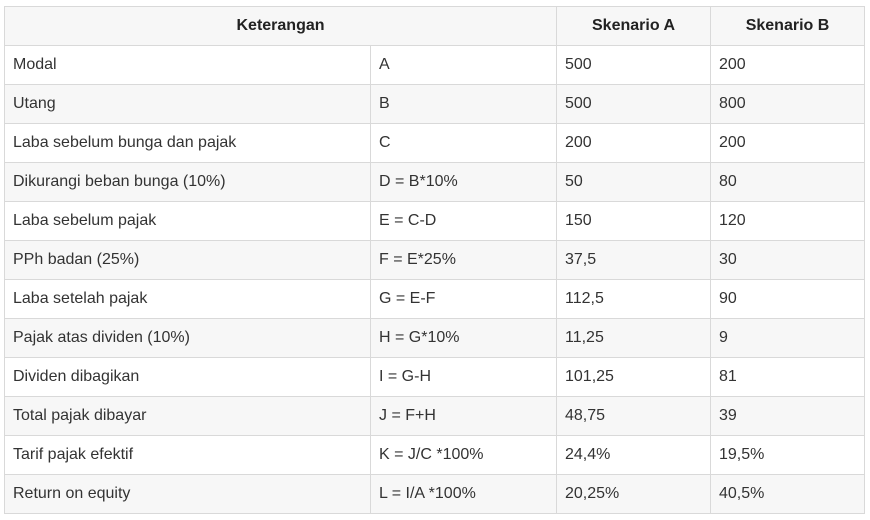 The image size is (870, 520). What do you see at coordinates (187, 182) in the screenshot?
I see `row-label: Dikurangi beban bunga (10%)` at bounding box center [187, 182].